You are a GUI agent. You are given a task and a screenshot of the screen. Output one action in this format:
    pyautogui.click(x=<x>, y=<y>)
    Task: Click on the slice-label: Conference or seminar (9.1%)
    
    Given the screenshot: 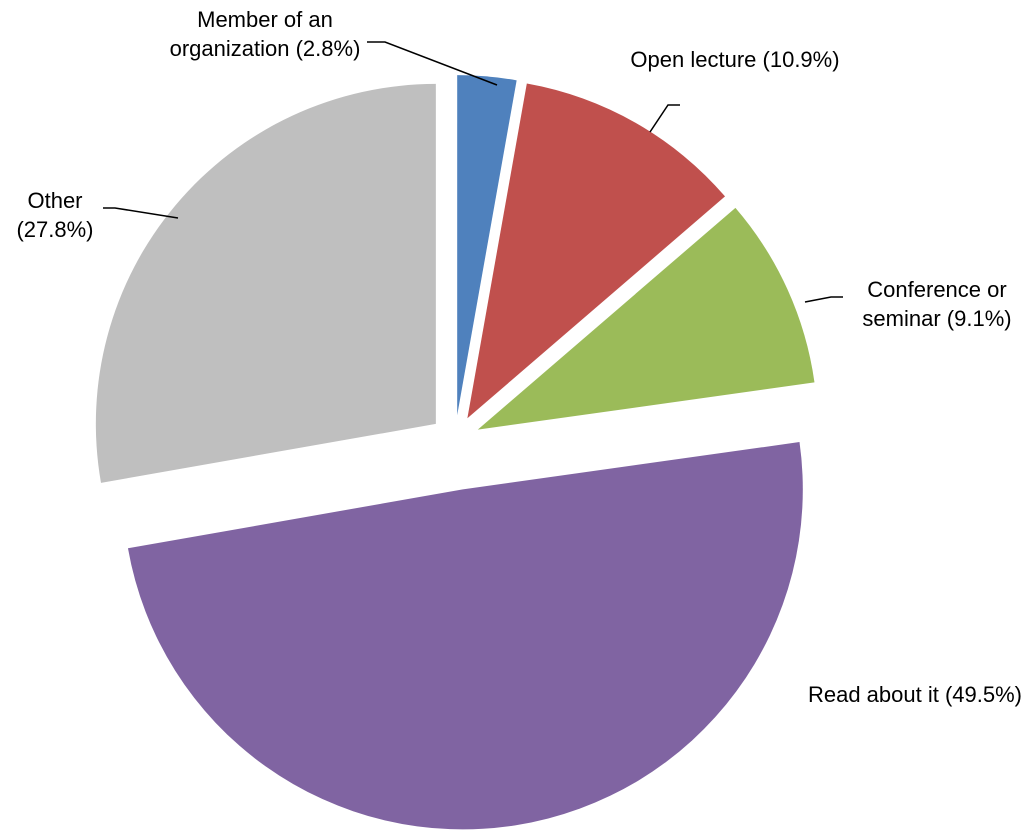 What is the action you would take?
    pyautogui.click(x=937, y=304)
    